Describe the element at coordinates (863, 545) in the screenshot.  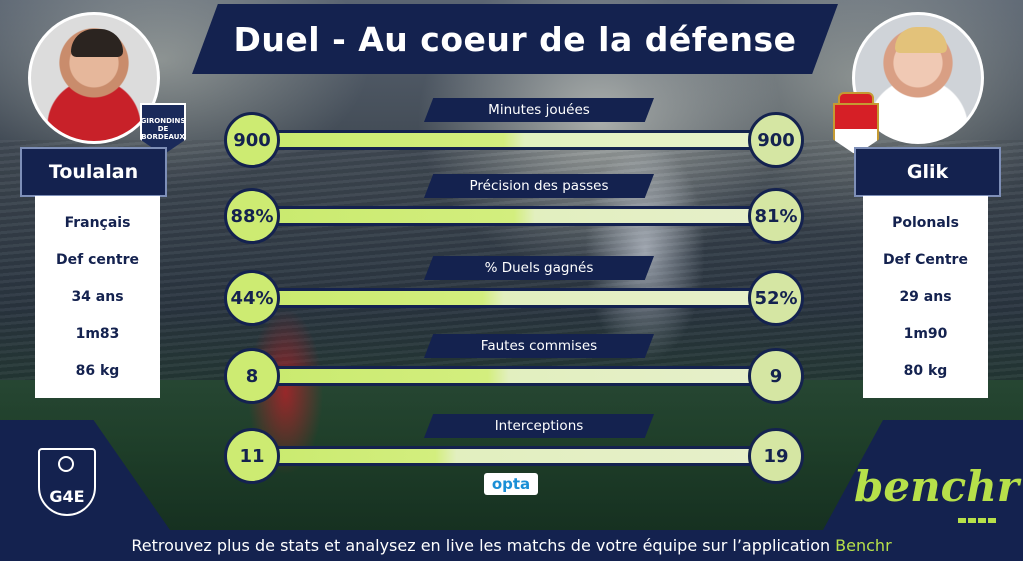
I see `footer-brand: Benchr` at that location.